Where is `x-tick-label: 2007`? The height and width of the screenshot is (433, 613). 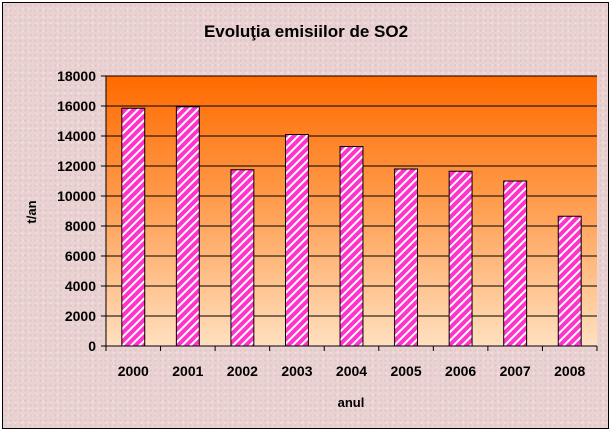
x-tick-label: 2007 is located at coordinates (515, 371).